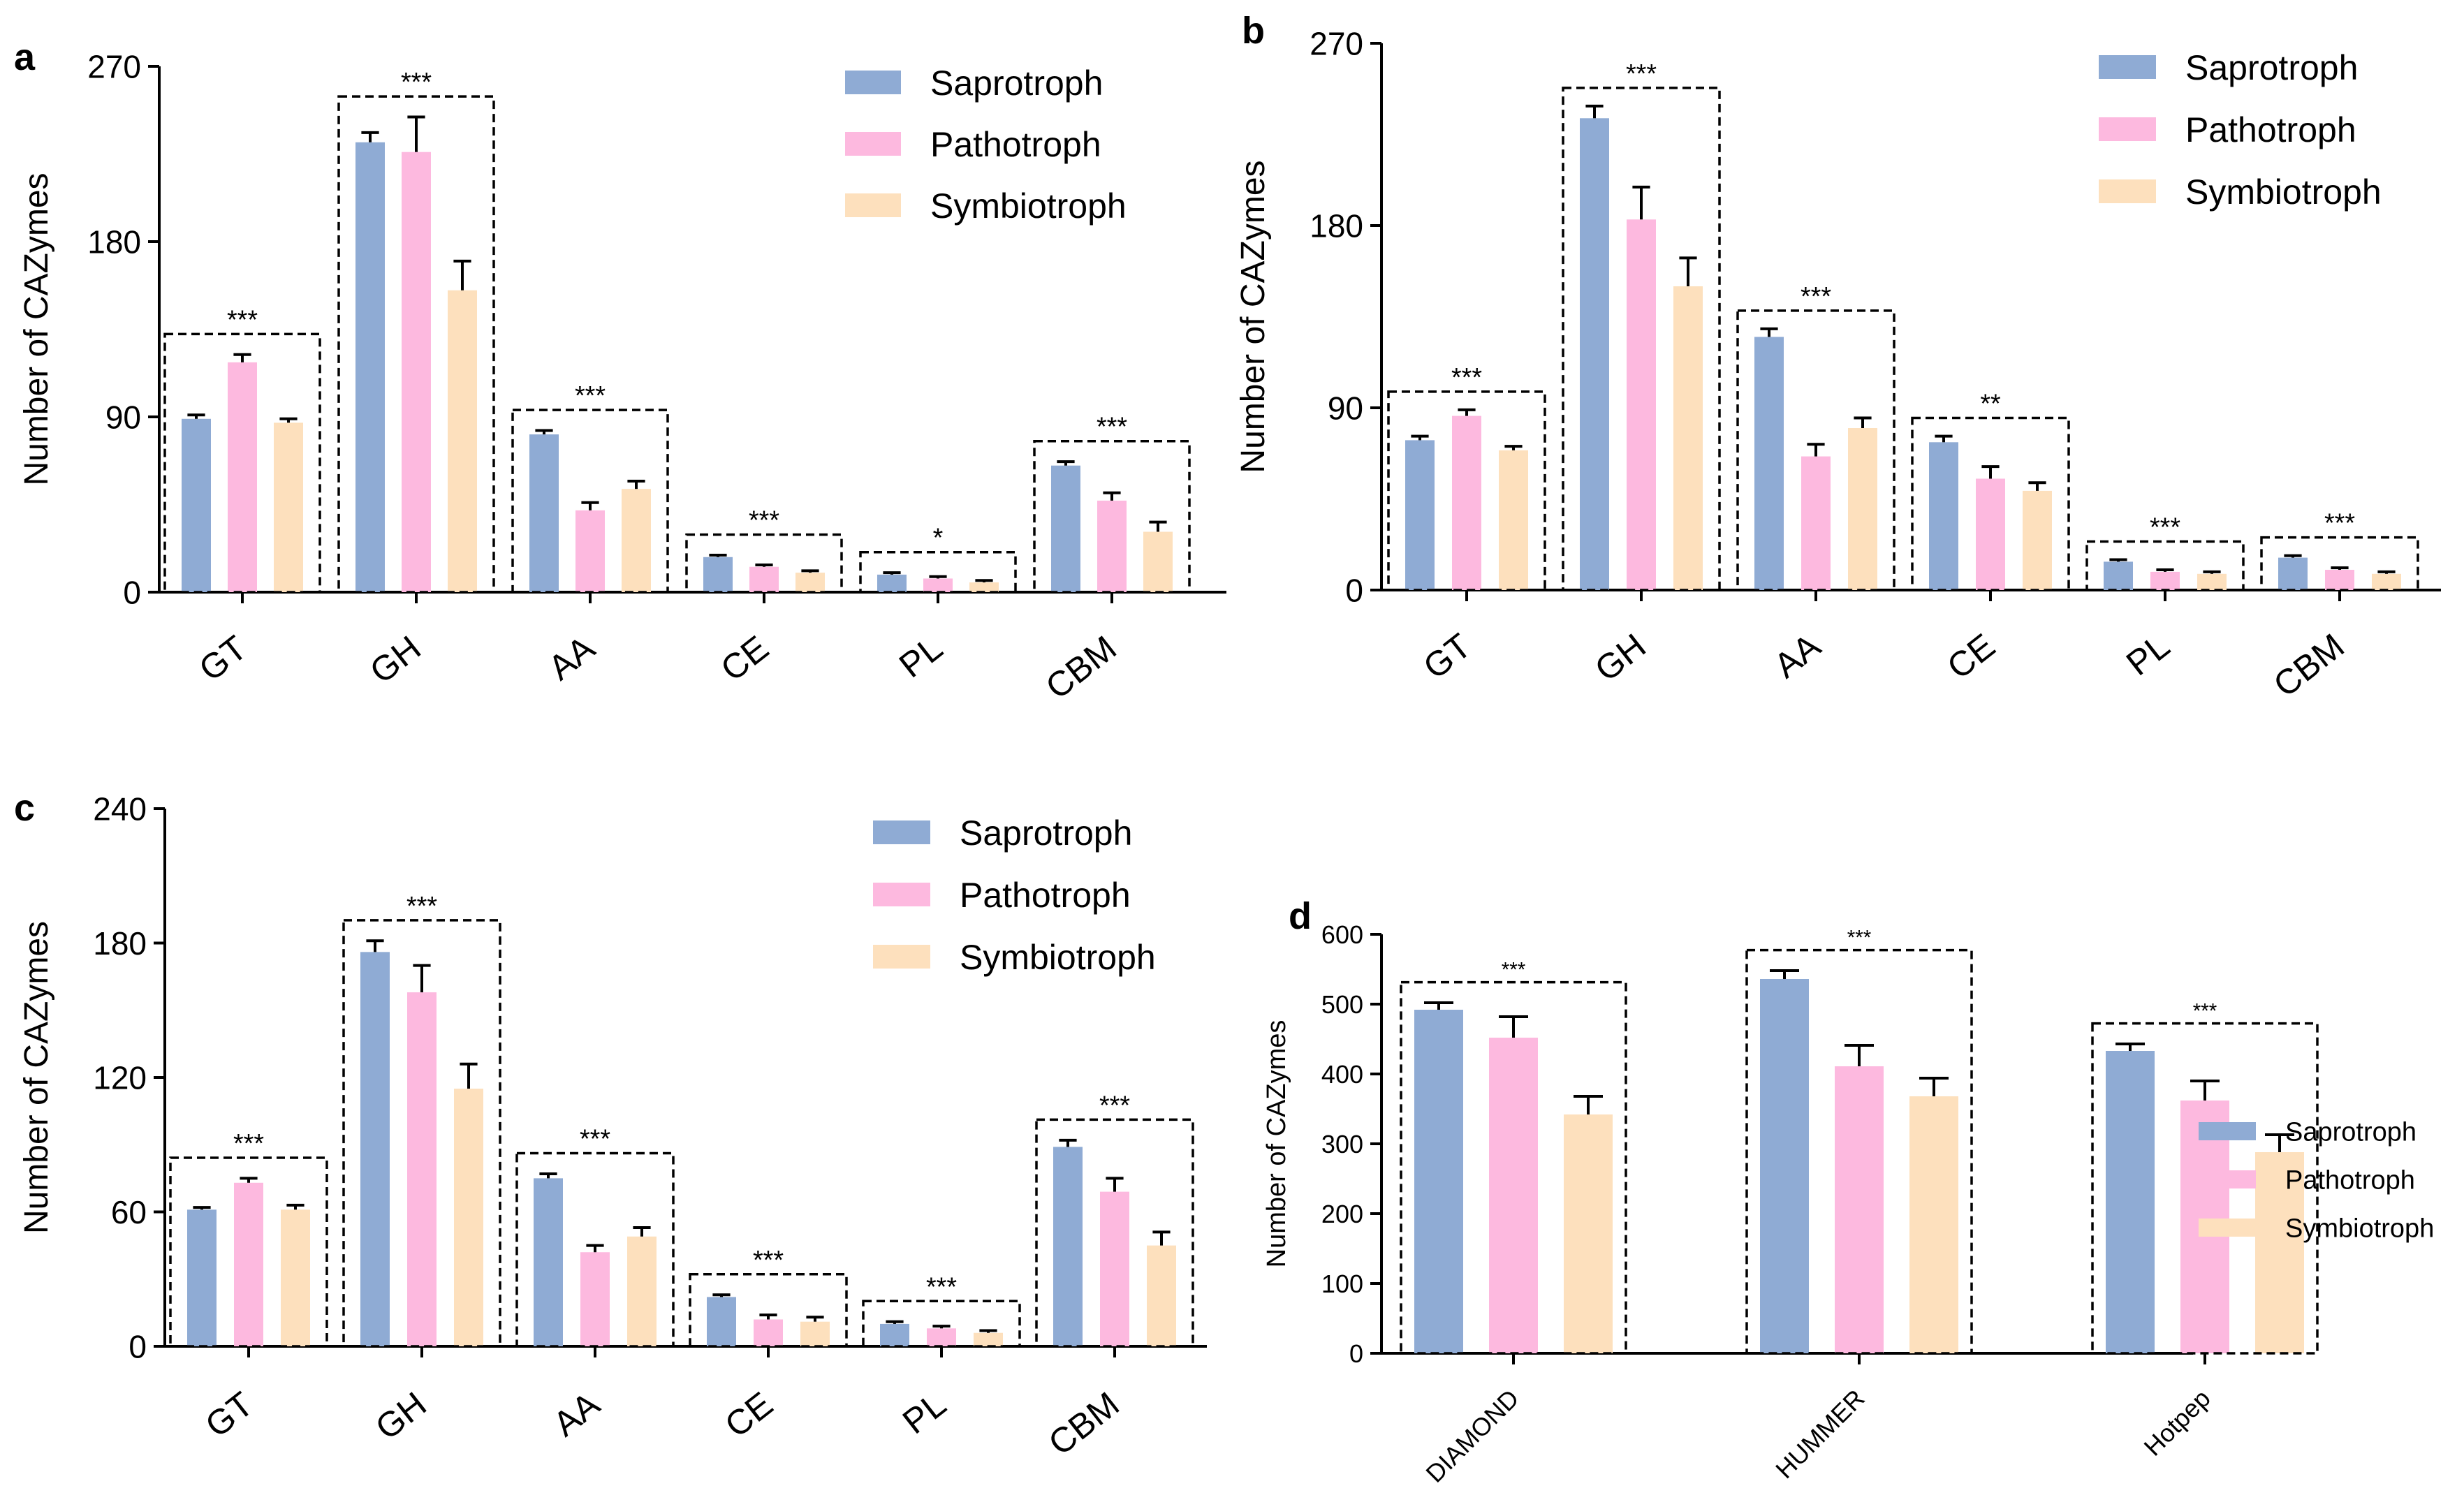 The height and width of the screenshot is (1509, 2464). What do you see at coordinates (1336, 226) in the screenshot?
I see `y-tick-label: 180` at bounding box center [1336, 226].